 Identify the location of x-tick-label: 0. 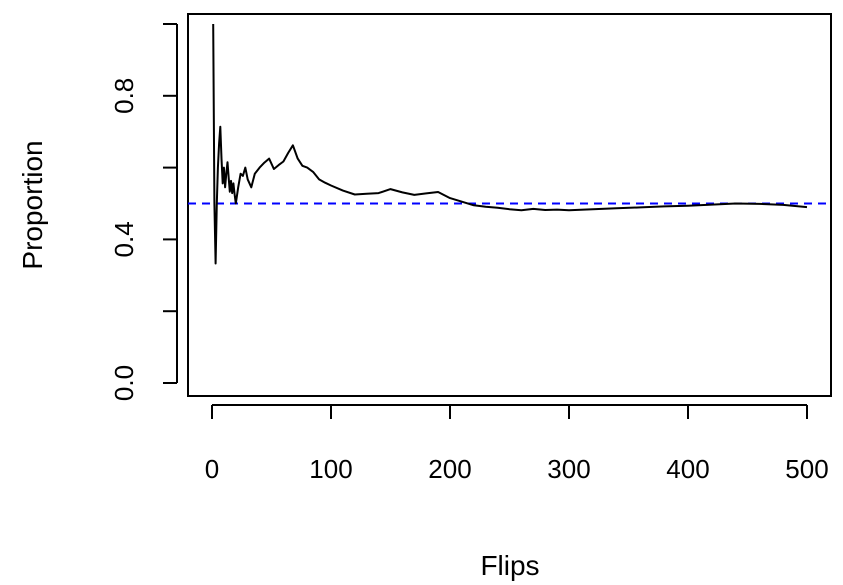
(212, 469).